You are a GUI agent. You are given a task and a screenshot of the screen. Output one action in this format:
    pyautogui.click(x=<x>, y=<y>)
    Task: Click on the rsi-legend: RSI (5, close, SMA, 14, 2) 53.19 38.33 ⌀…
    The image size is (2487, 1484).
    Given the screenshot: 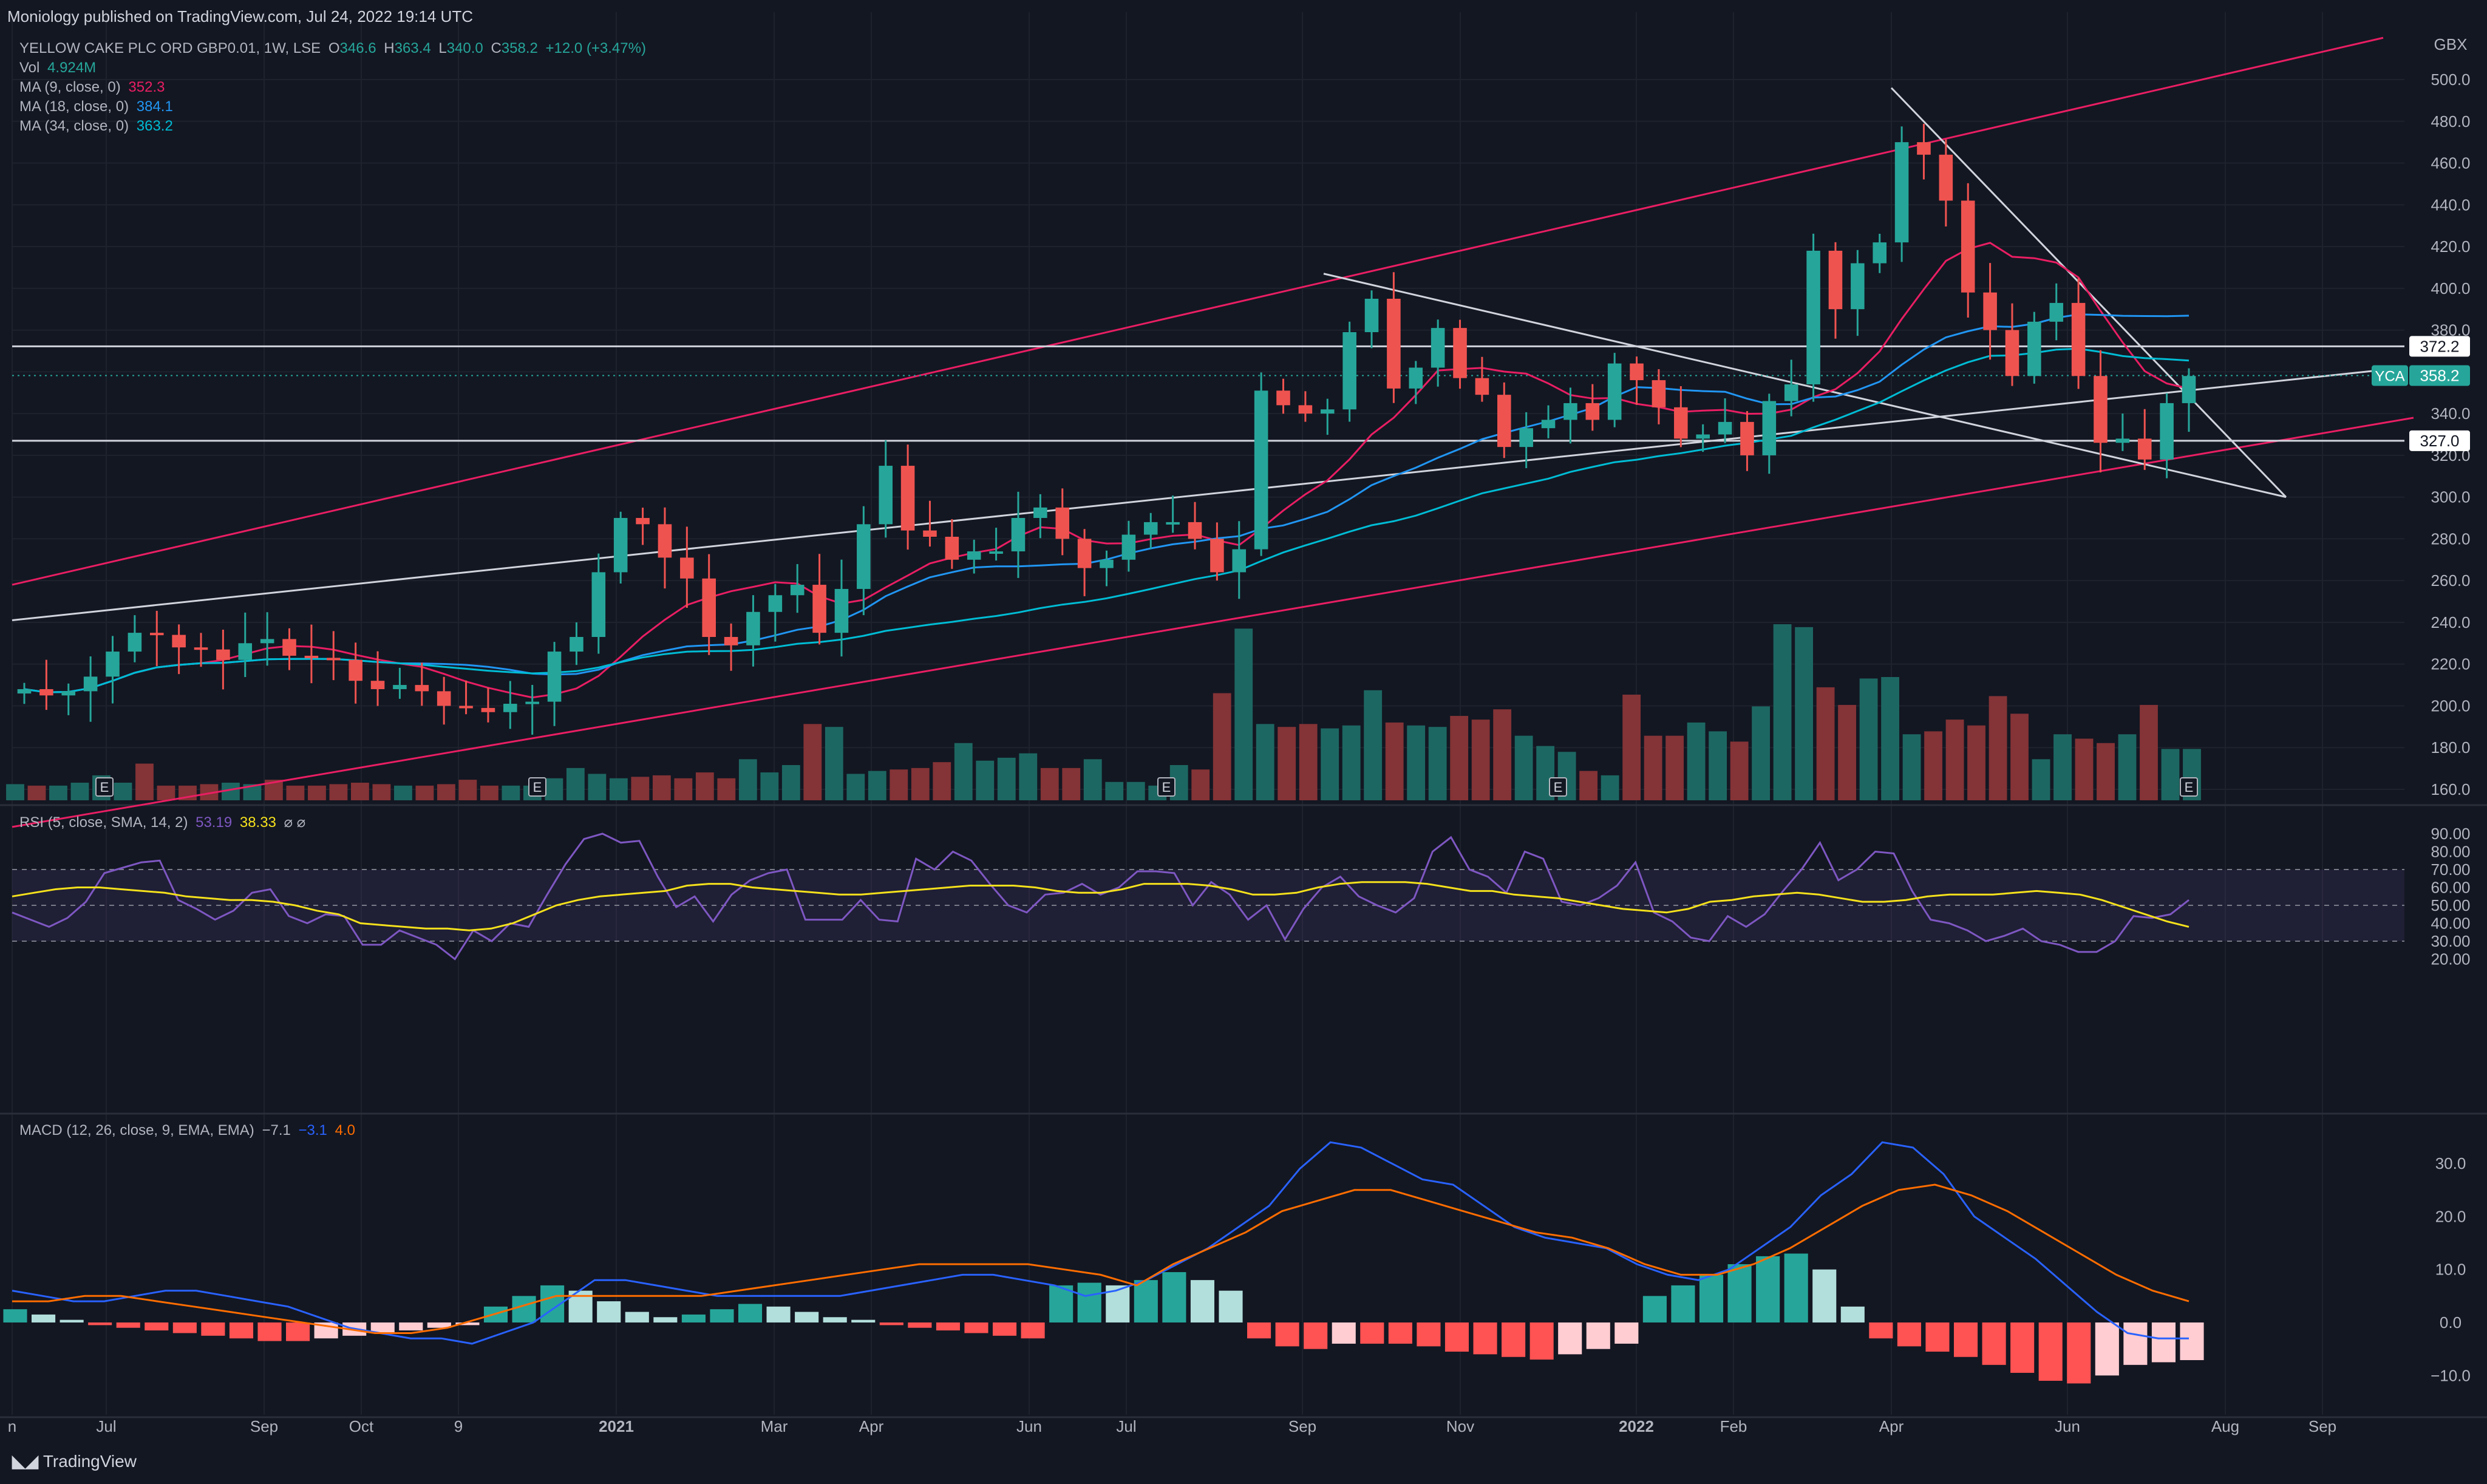 What is the action you would take?
    pyautogui.click(x=164, y=822)
    